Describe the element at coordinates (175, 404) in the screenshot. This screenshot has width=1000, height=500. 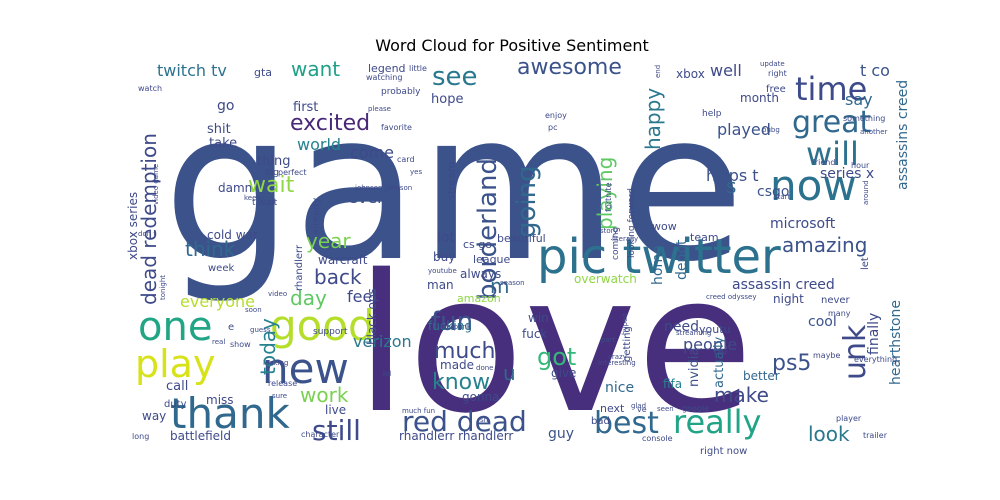
I see `word-duty: duty` at that location.